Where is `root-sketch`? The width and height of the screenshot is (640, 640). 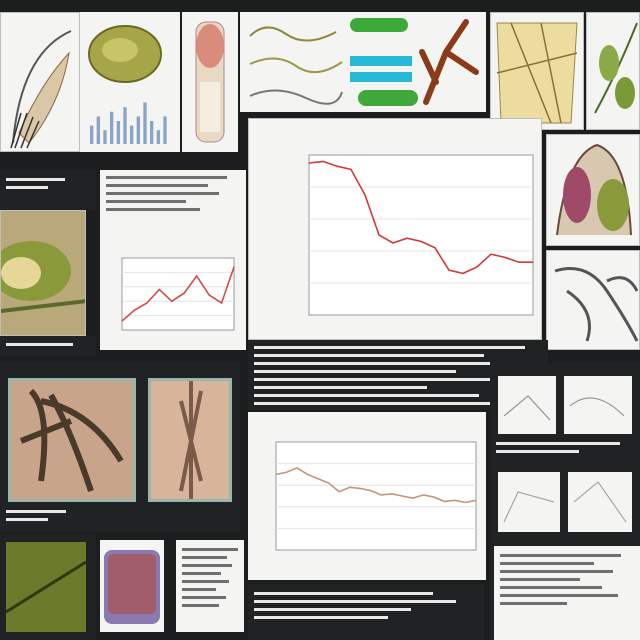
root-sketch is located at coordinates (596, 304).